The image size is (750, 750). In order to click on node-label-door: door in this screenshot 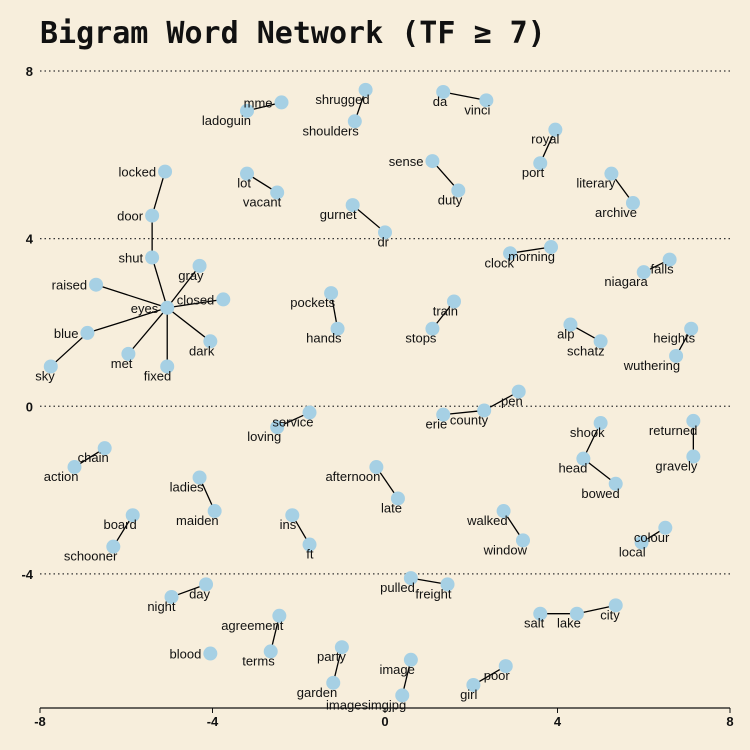, I will do `click(130, 216)`.